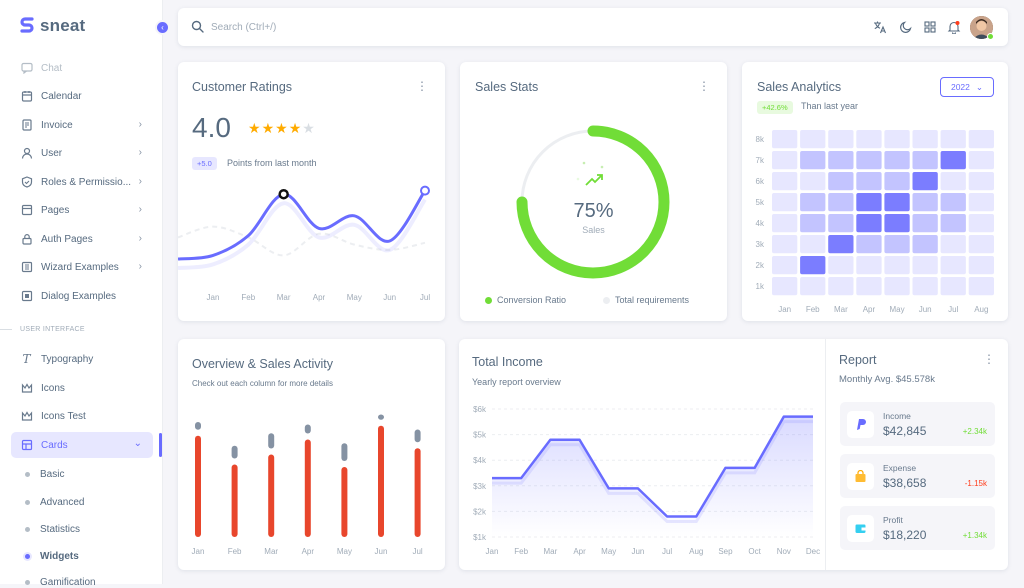 The height and width of the screenshot is (588, 1024). Describe the element at coordinates (26, 153) in the screenshot. I see `user-icon` at that location.